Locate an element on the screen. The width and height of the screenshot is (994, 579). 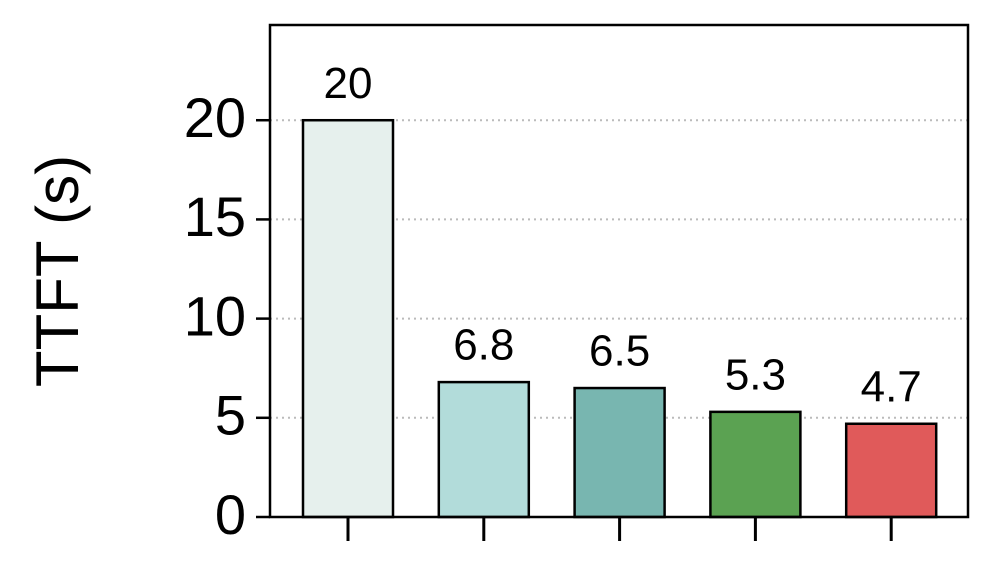
y-tick-label: 5 is located at coordinates (230, 415).